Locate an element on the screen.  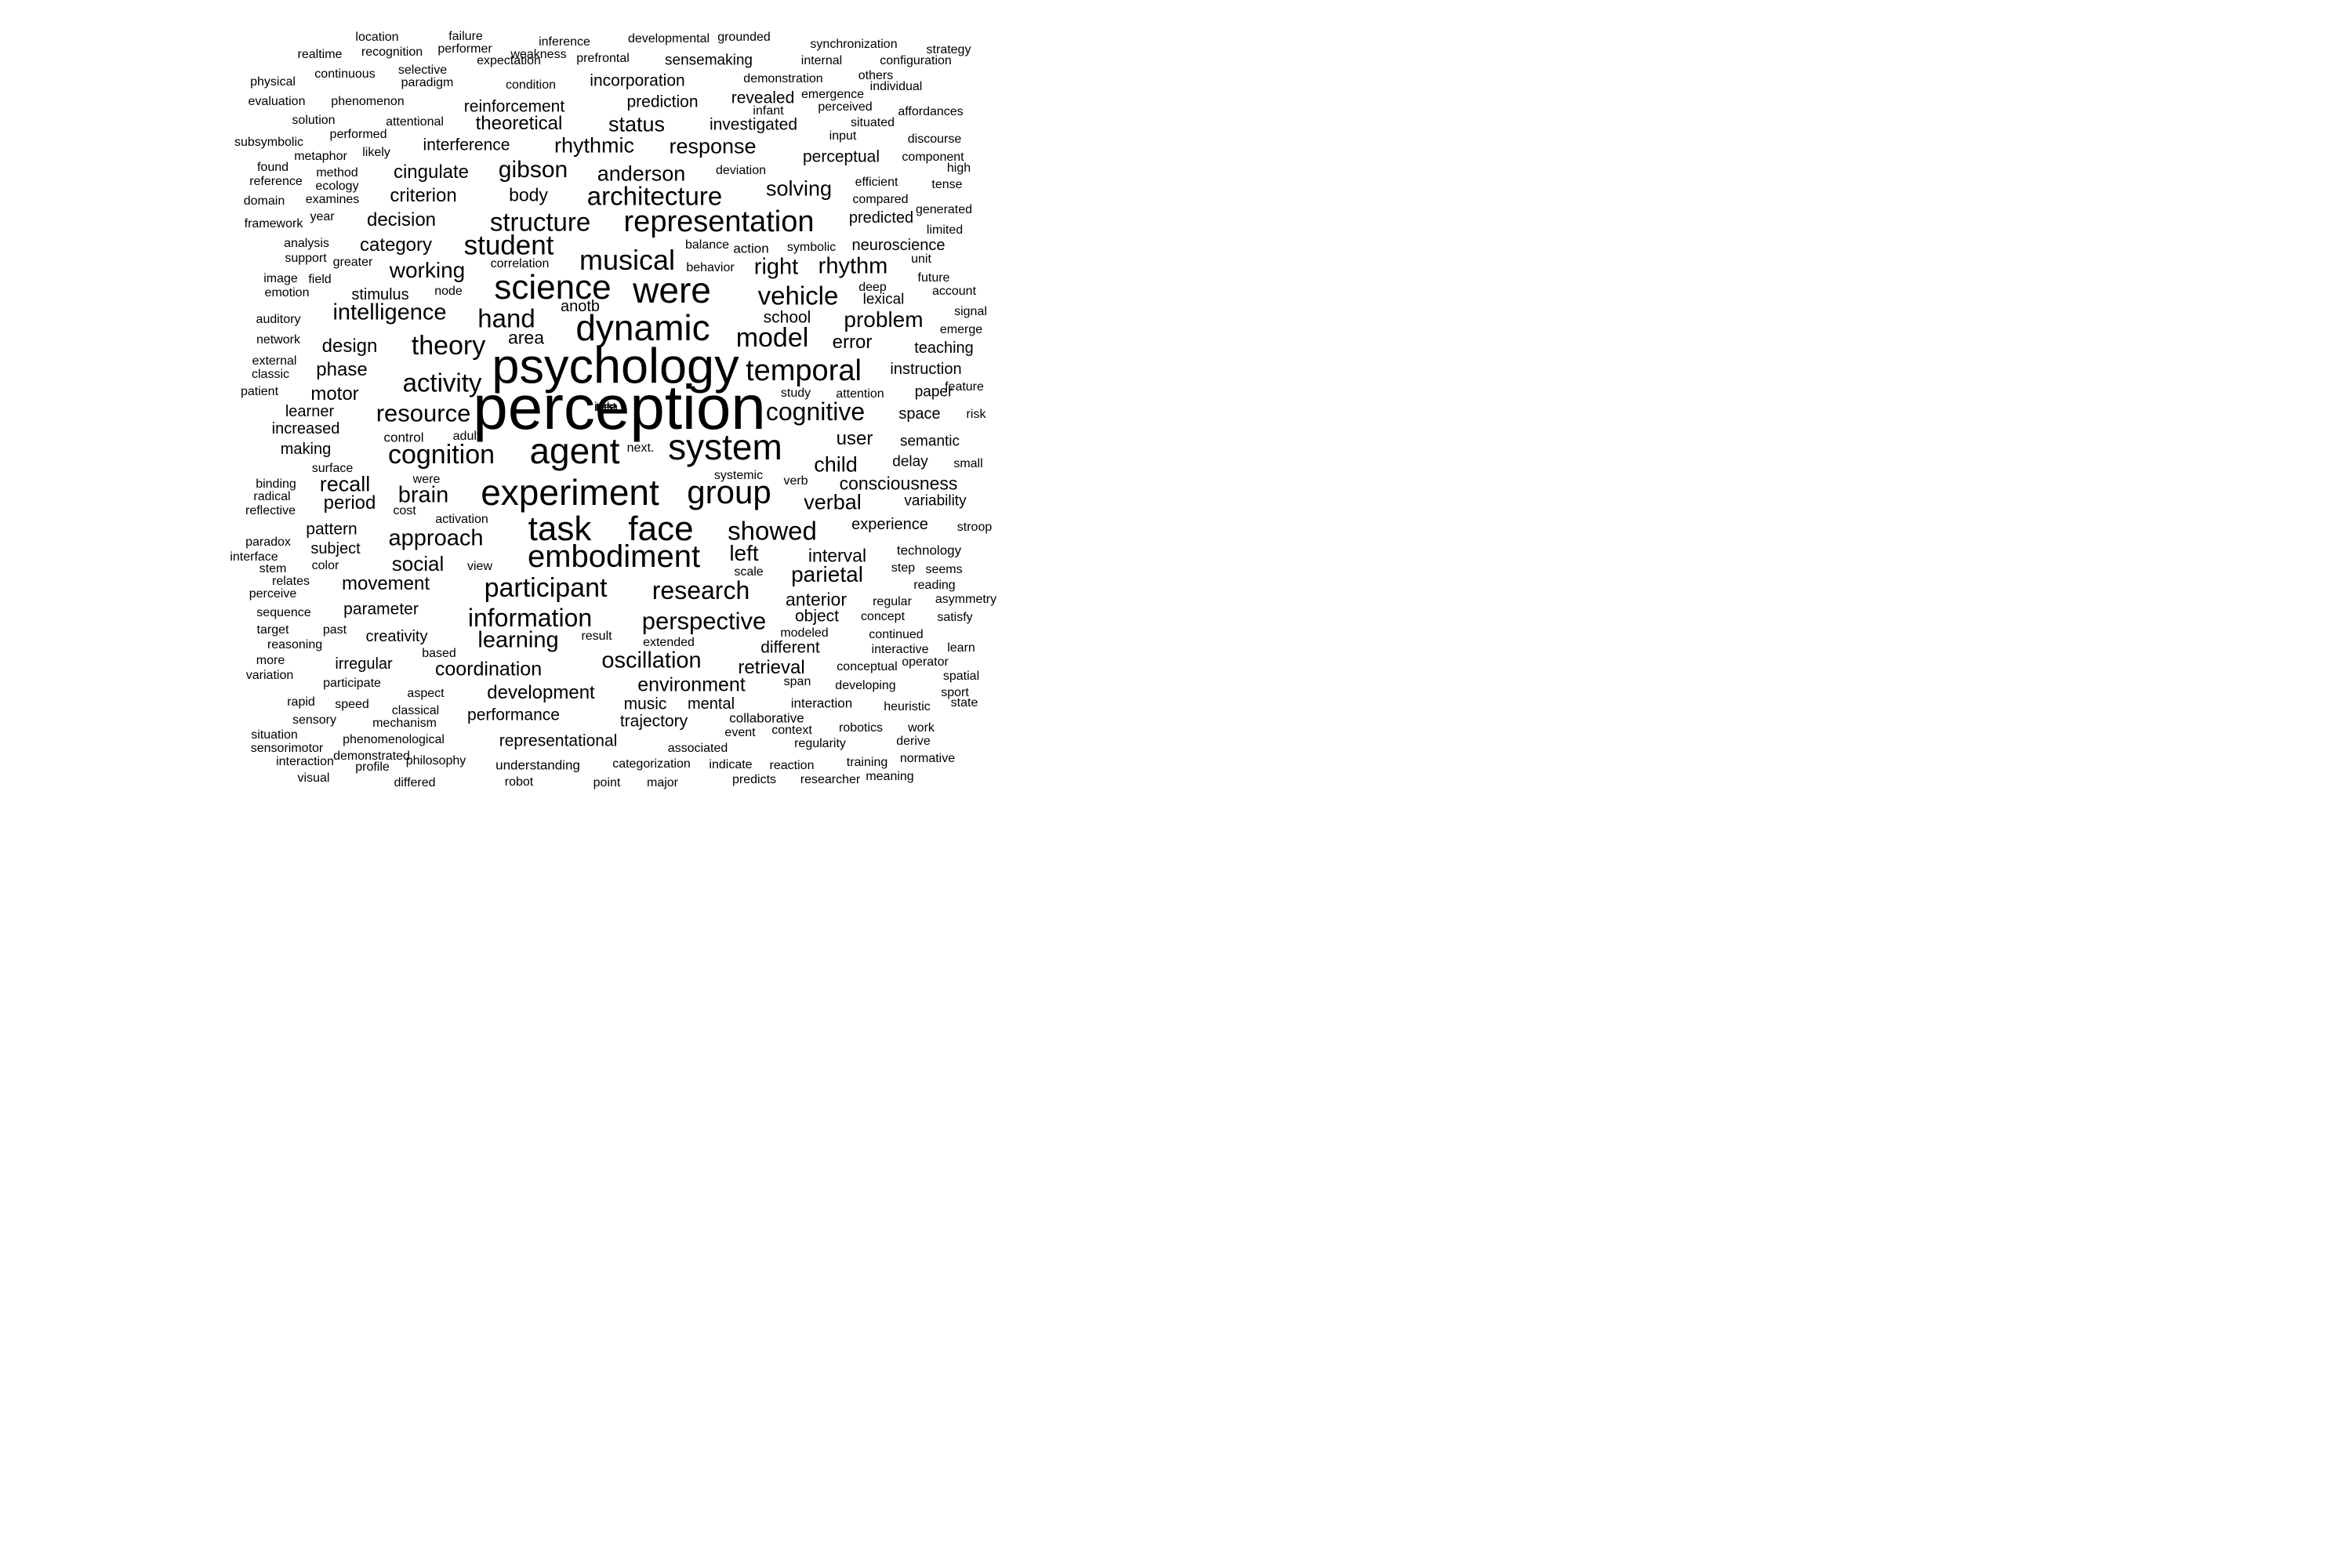
cloud-word: situation is located at coordinates (274, 735).